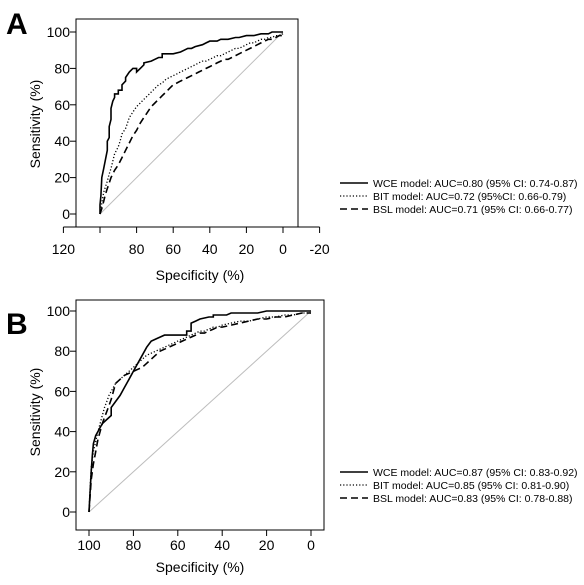  Describe the element at coordinates (61, 411) in the screenshot. I see `panel-b-y-axis: 0 20 40 60 80 100` at that location.